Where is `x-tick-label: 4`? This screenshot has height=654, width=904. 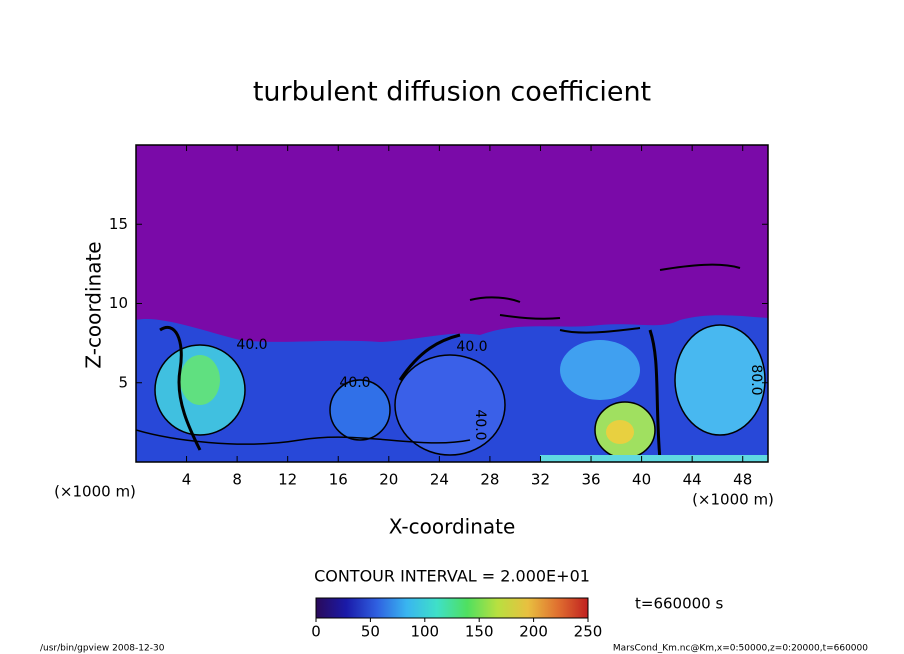
x-tick-label: 4 is located at coordinates (187, 480).